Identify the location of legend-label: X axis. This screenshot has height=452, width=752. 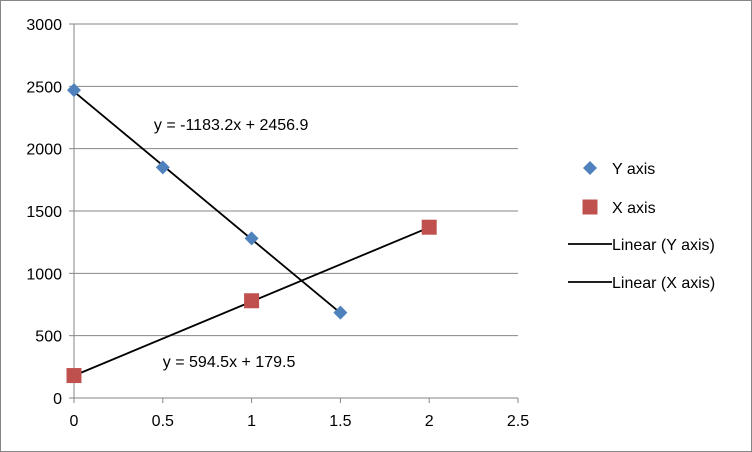
(634, 208).